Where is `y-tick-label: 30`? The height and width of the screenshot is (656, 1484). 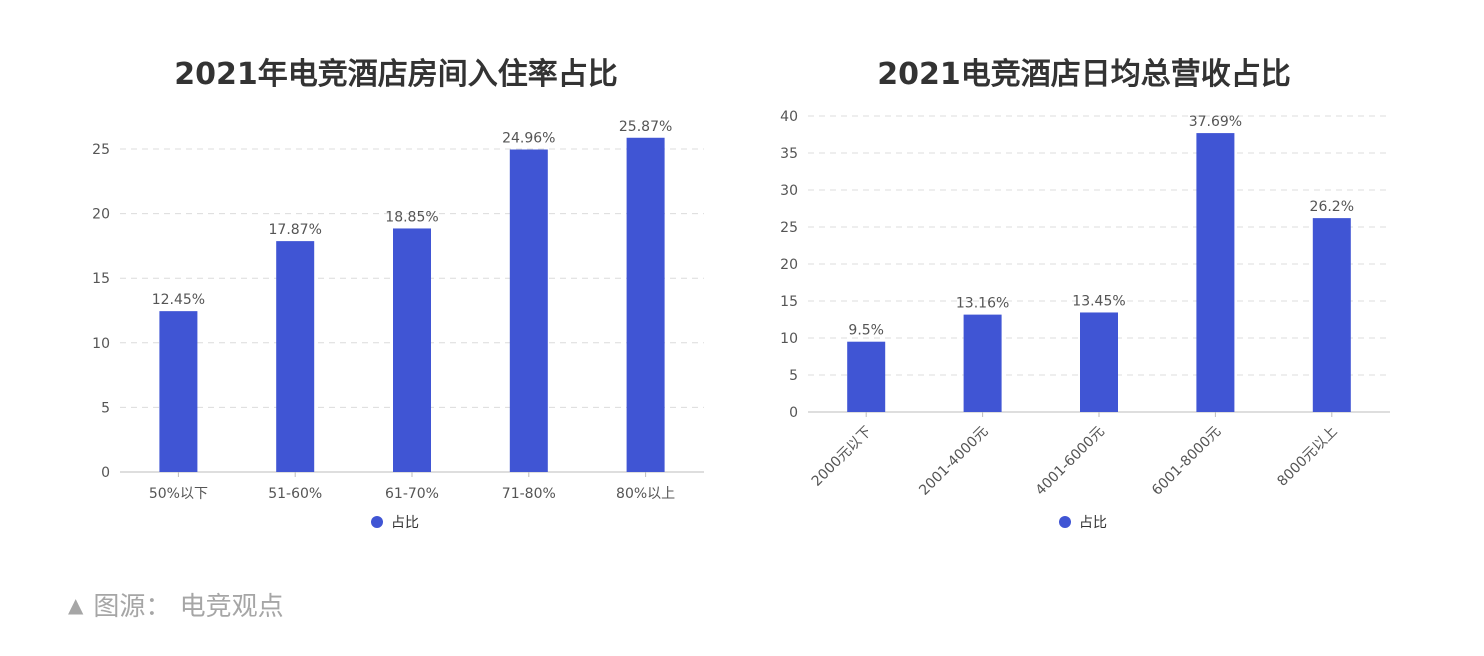 y-tick-label: 30 is located at coordinates (789, 191).